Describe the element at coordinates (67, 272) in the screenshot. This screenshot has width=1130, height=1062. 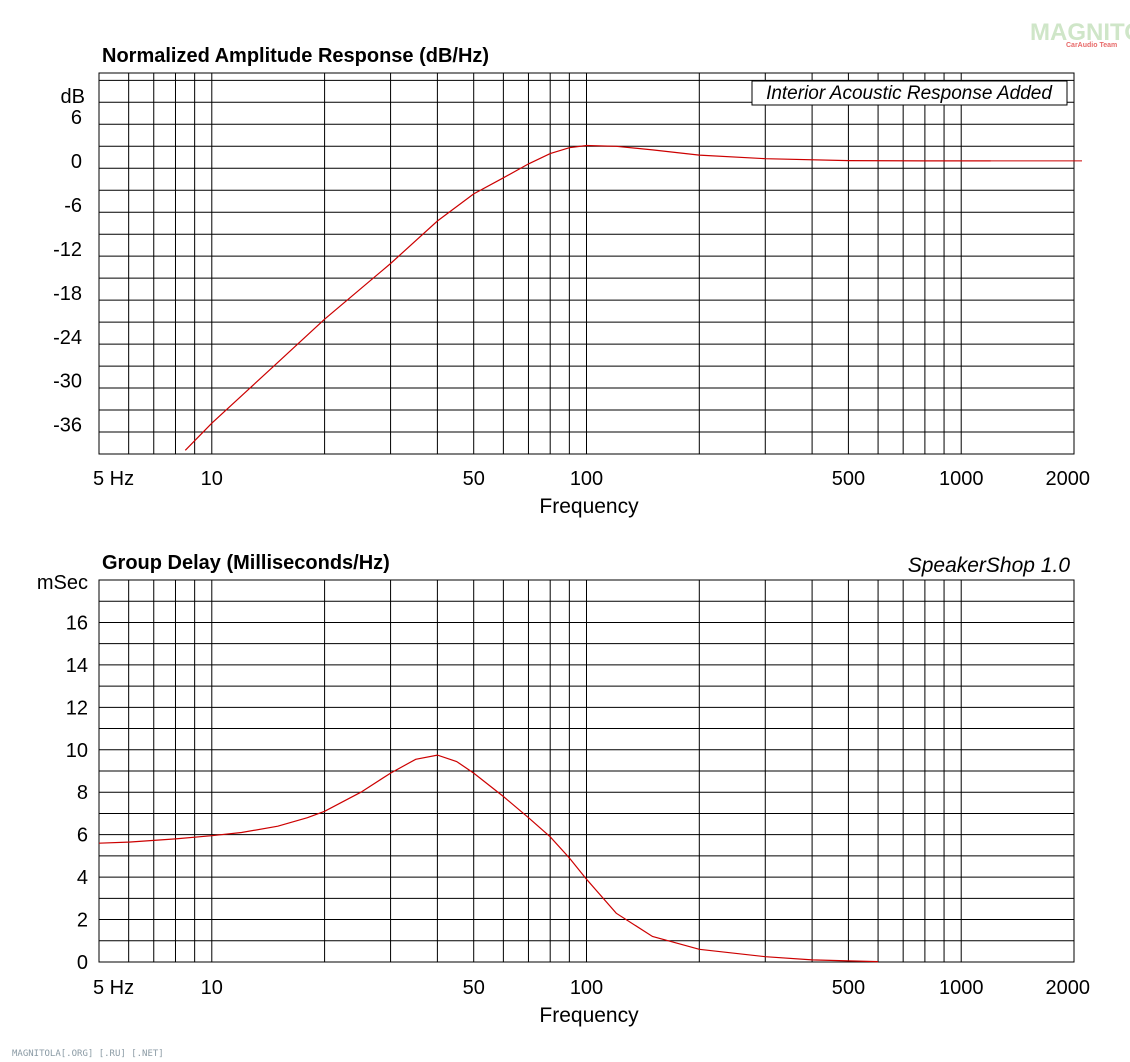
I see `y-tick-labels: 6 0 -6 -12 -18 -24 -30 -36` at that location.